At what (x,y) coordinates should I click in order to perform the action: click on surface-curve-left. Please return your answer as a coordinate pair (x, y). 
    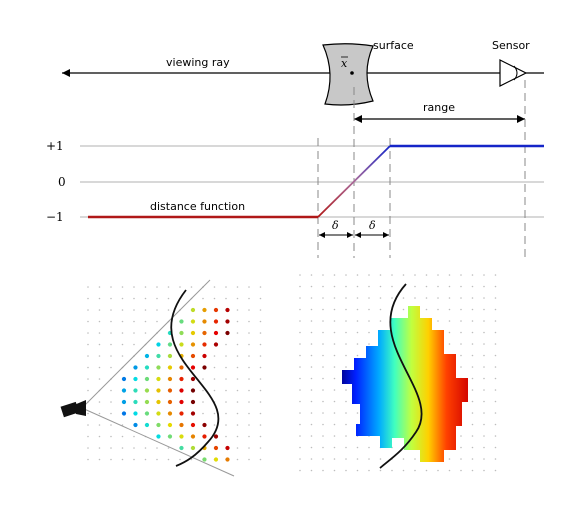
    Looking at the image, I should click on (195, 378).